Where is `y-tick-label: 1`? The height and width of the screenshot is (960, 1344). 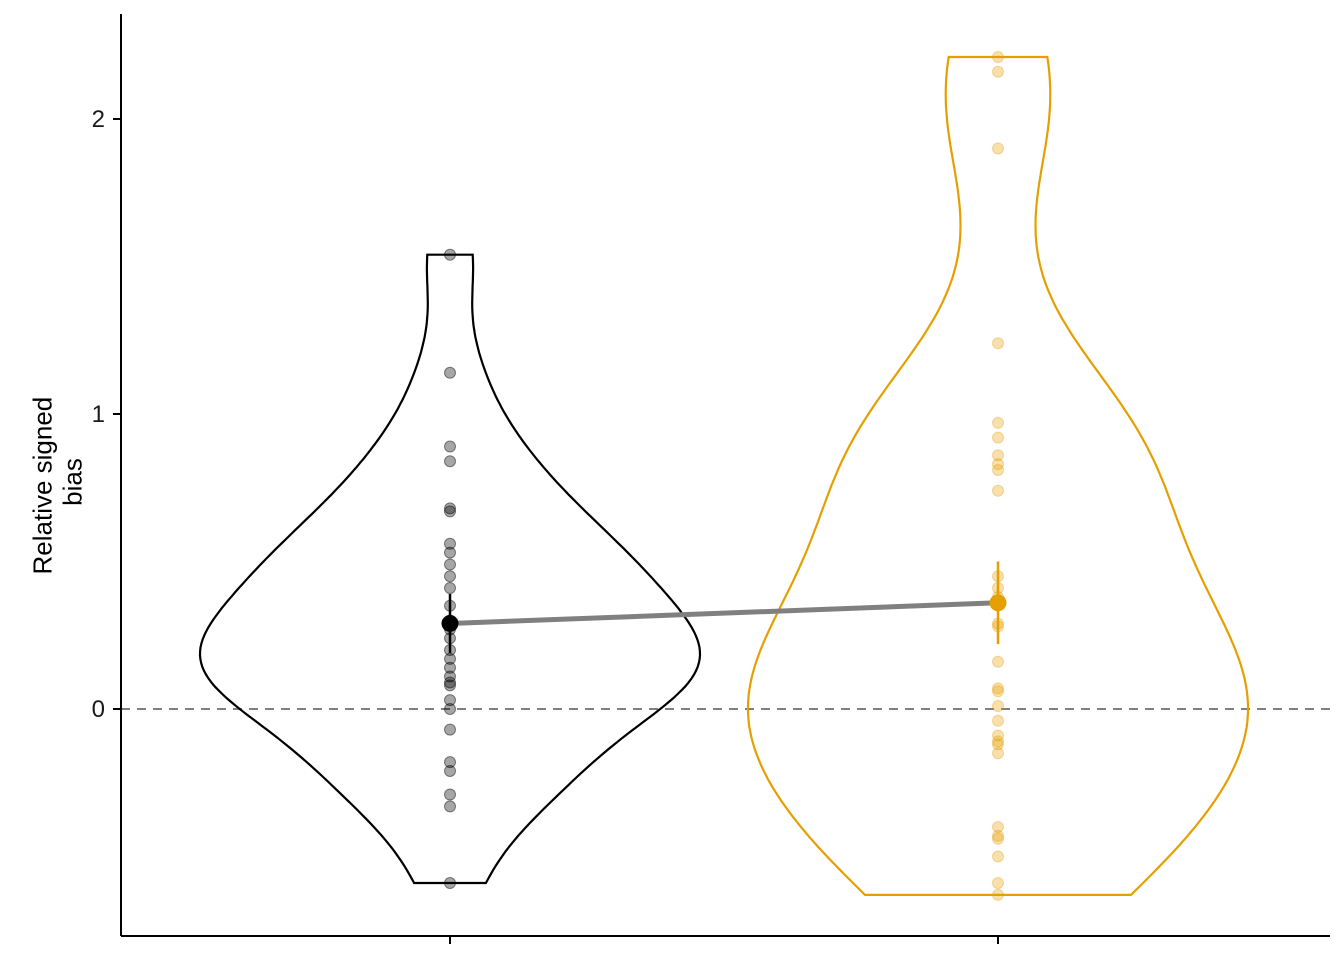 y-tick-label: 1 is located at coordinates (98, 414).